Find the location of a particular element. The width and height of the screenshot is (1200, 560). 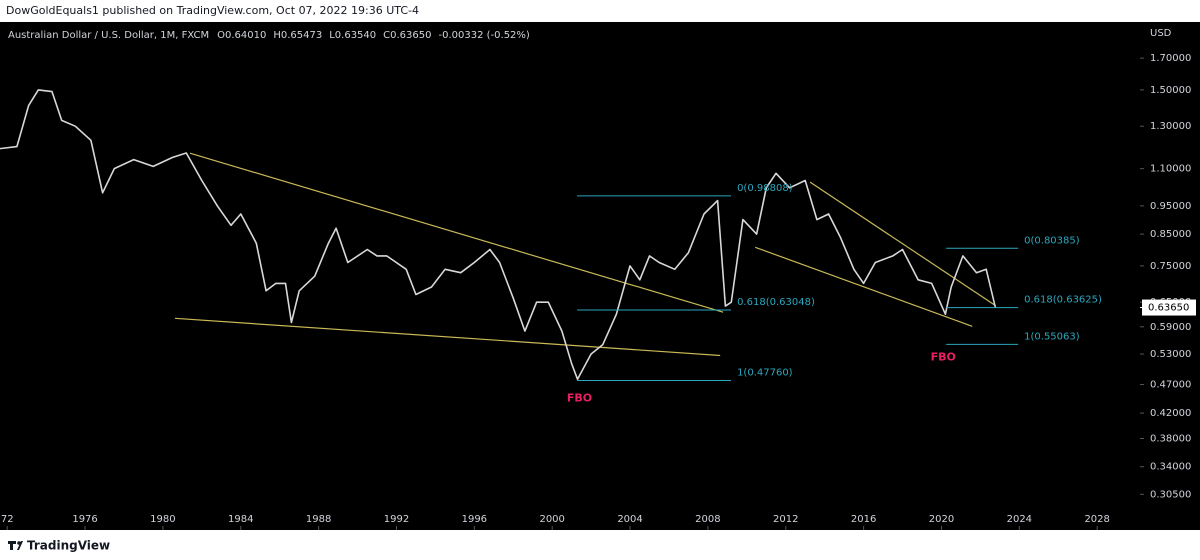

x-tick-label: 2024 is located at coordinates (1019, 519).